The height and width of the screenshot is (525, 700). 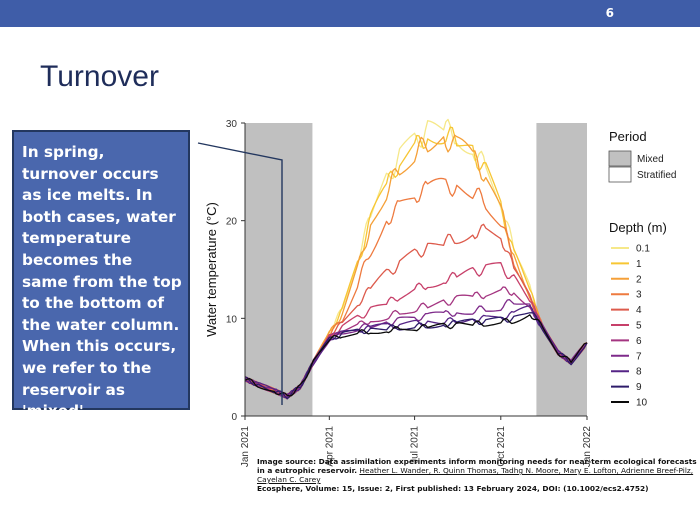 What do you see at coordinates (350, 13) in the screenshot?
I see `header-bar: 6` at bounding box center [350, 13].